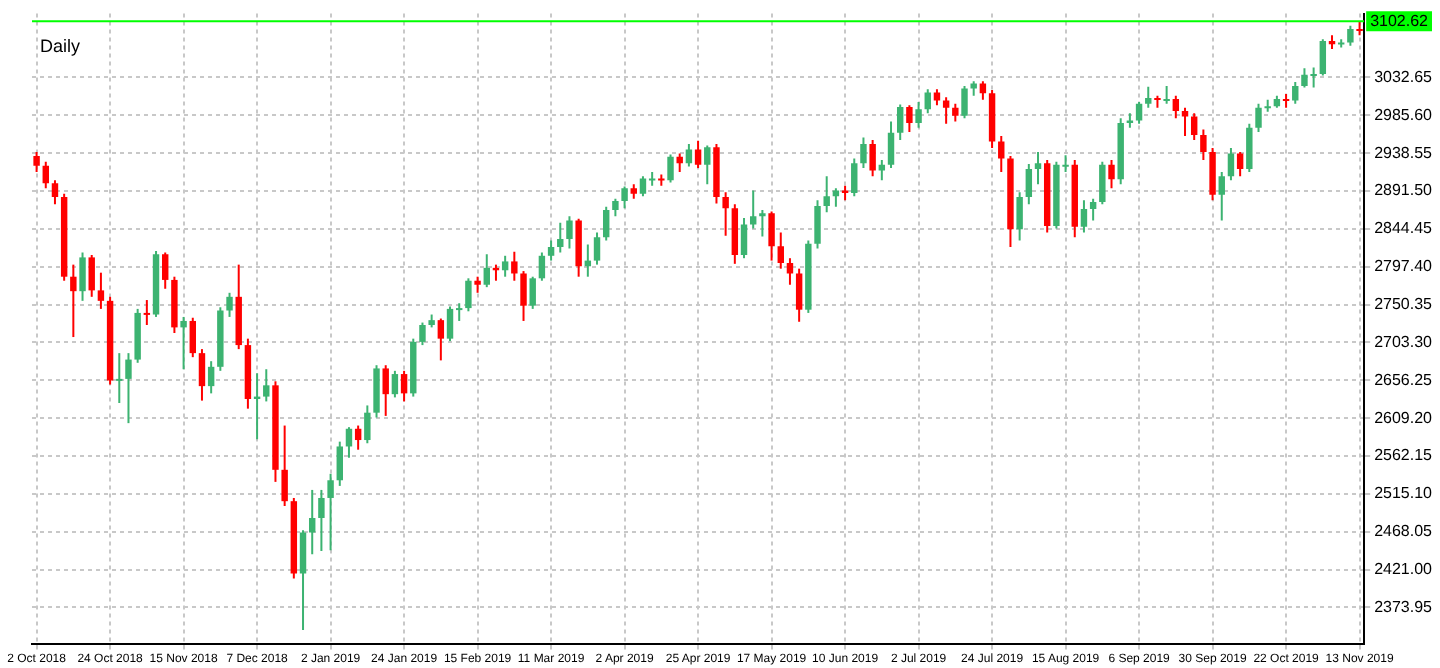 This screenshot has height=668, width=1440. I want to click on y-tick-label: 2515.10, so click(1404, 493).